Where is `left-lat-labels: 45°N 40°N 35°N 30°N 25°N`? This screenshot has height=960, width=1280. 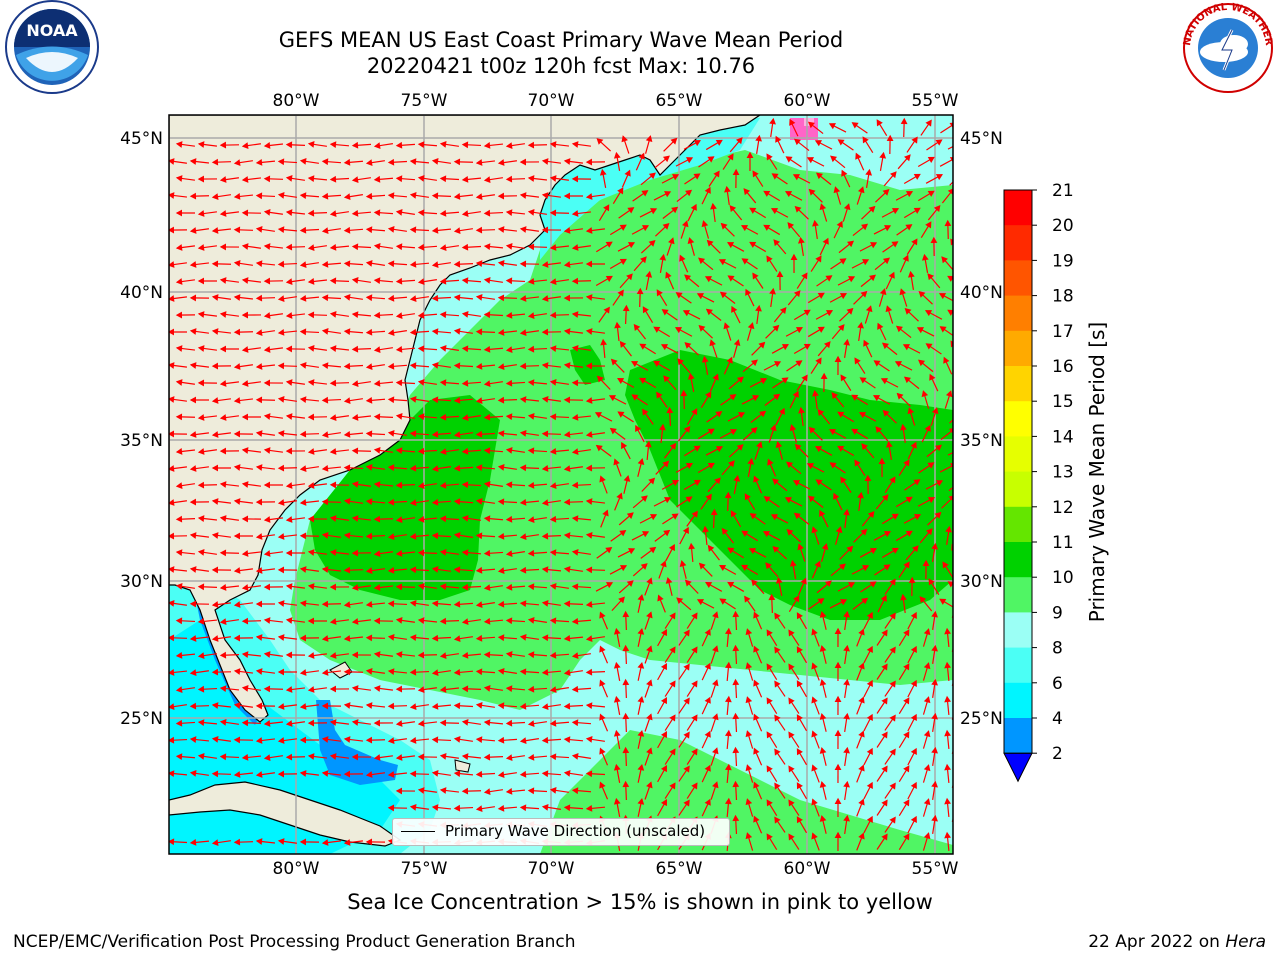
left-lat-labels: 45°N 40°N 35°N 30°N 25°N is located at coordinates (141, 429).